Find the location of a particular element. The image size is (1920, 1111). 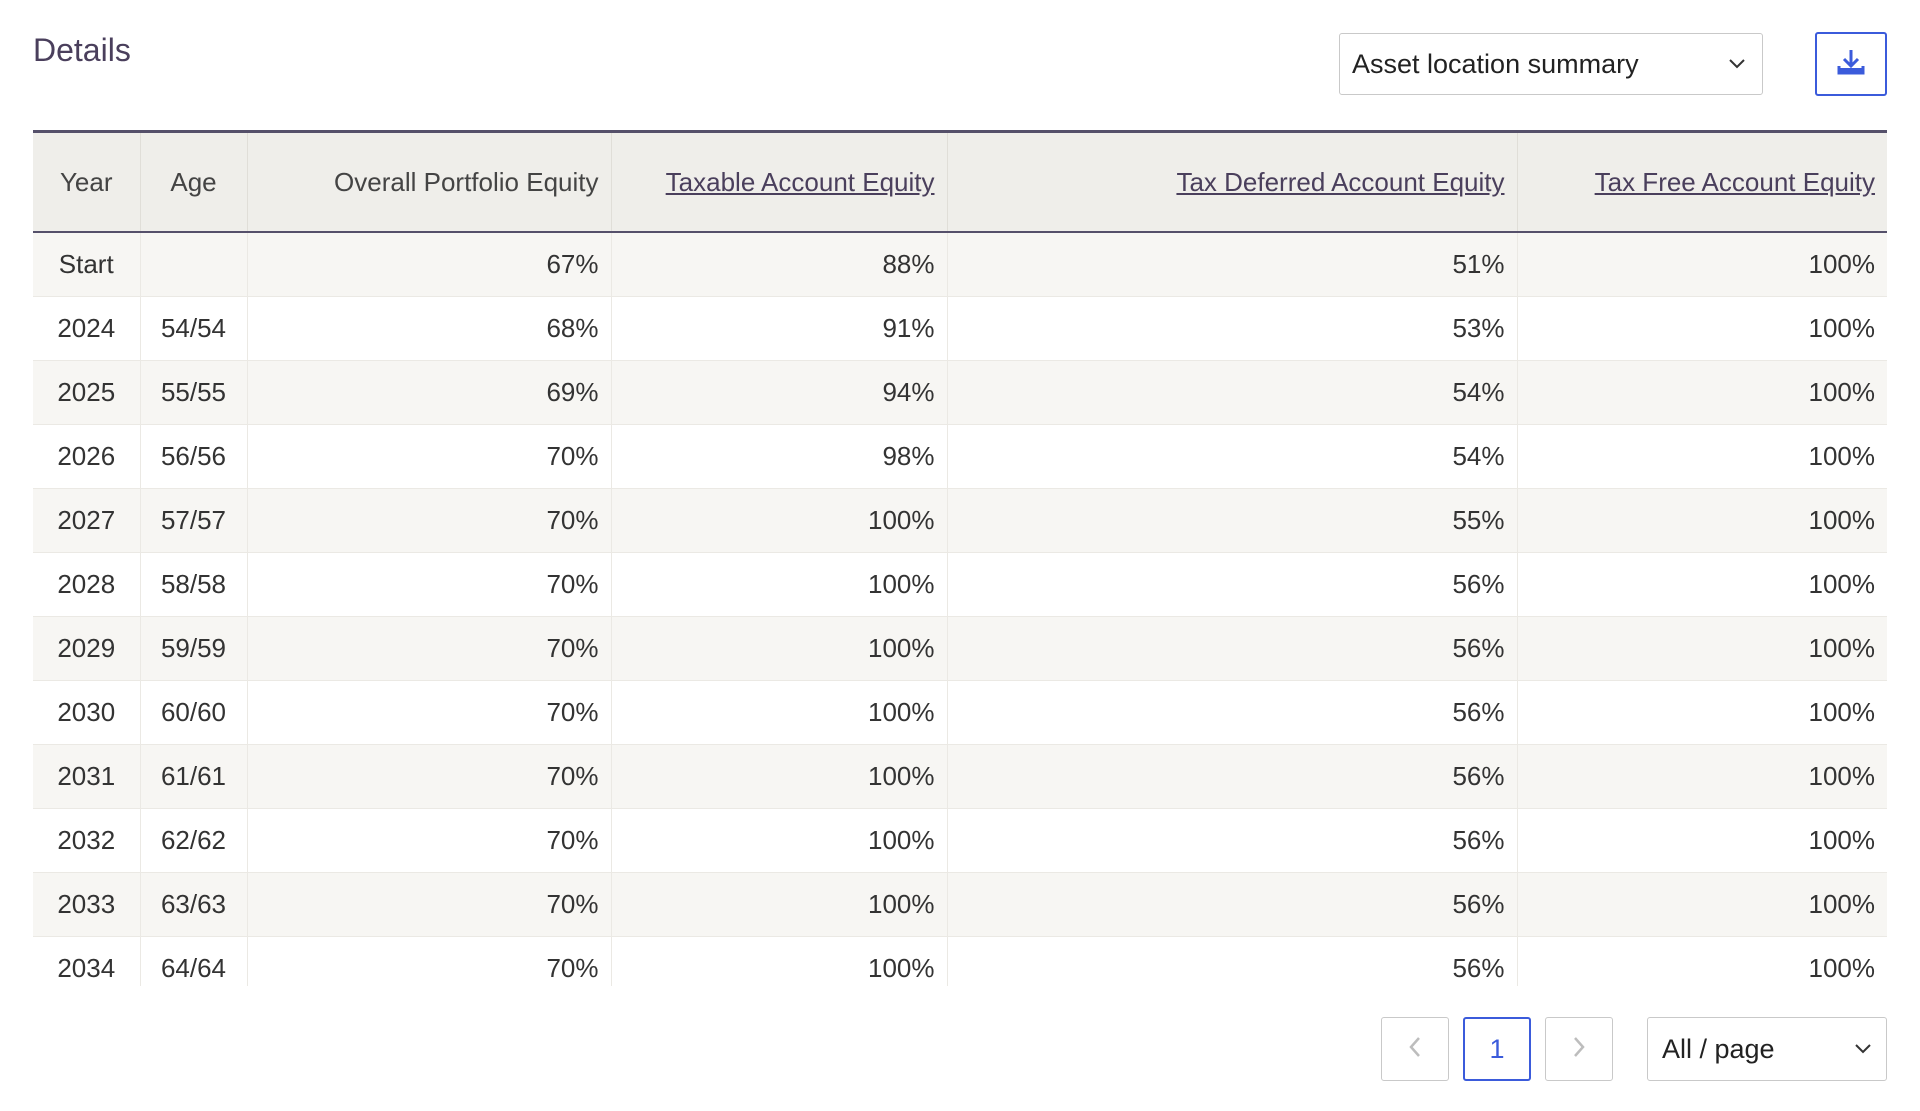

chevron-left-icon is located at coordinates (1415, 1049).